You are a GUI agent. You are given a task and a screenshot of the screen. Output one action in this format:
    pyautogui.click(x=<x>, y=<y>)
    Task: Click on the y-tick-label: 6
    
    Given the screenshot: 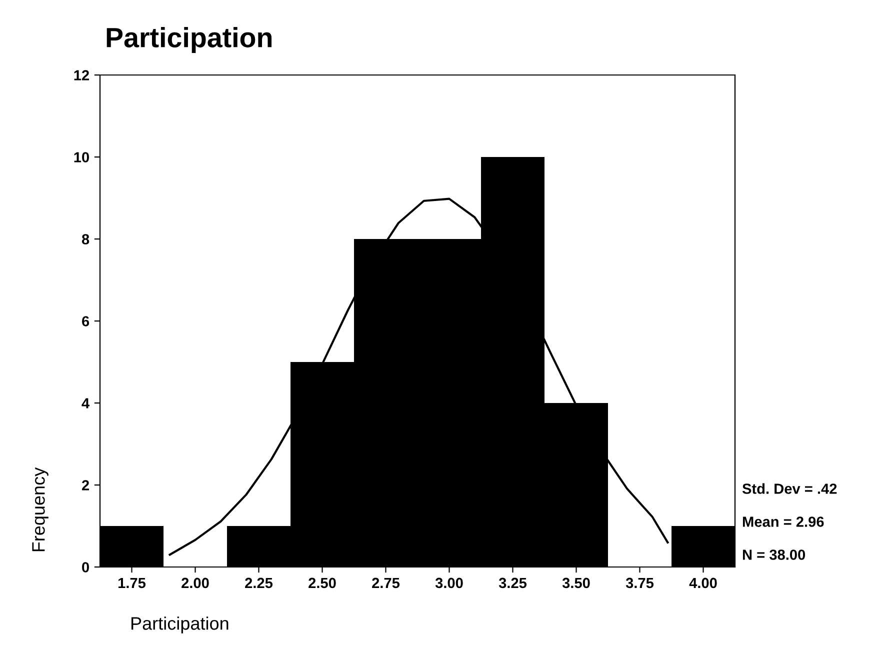 What is the action you would take?
    pyautogui.click(x=86, y=321)
    